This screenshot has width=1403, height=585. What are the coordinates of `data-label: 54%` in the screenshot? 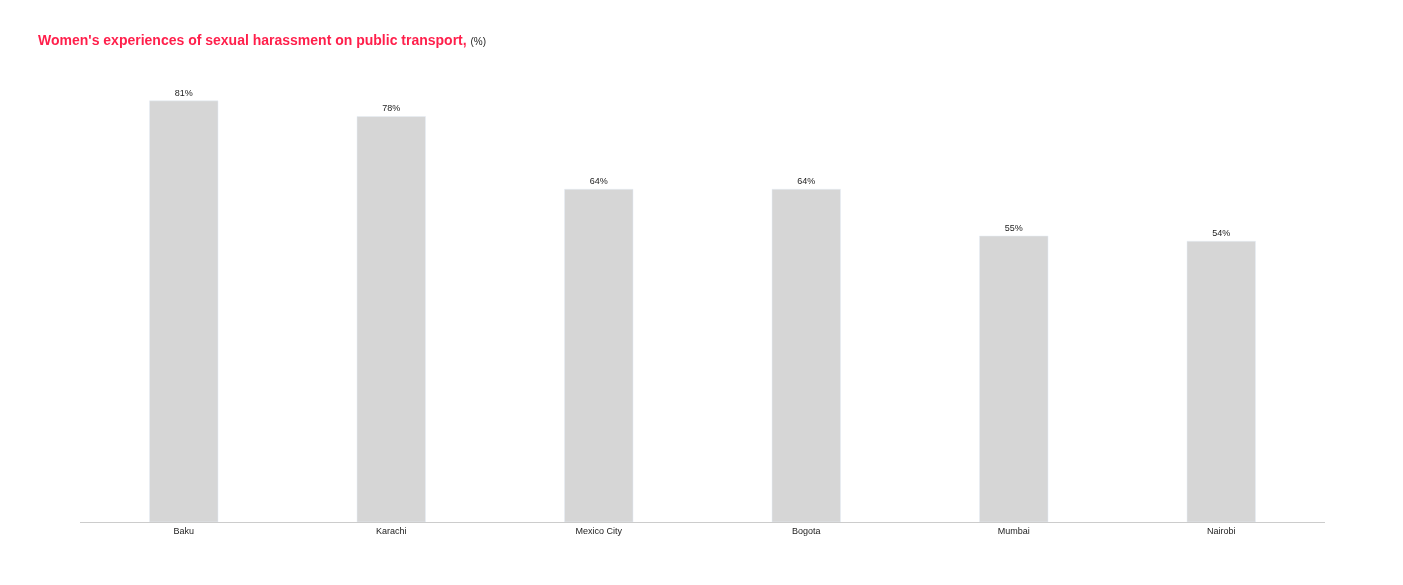 It's located at (1221, 233).